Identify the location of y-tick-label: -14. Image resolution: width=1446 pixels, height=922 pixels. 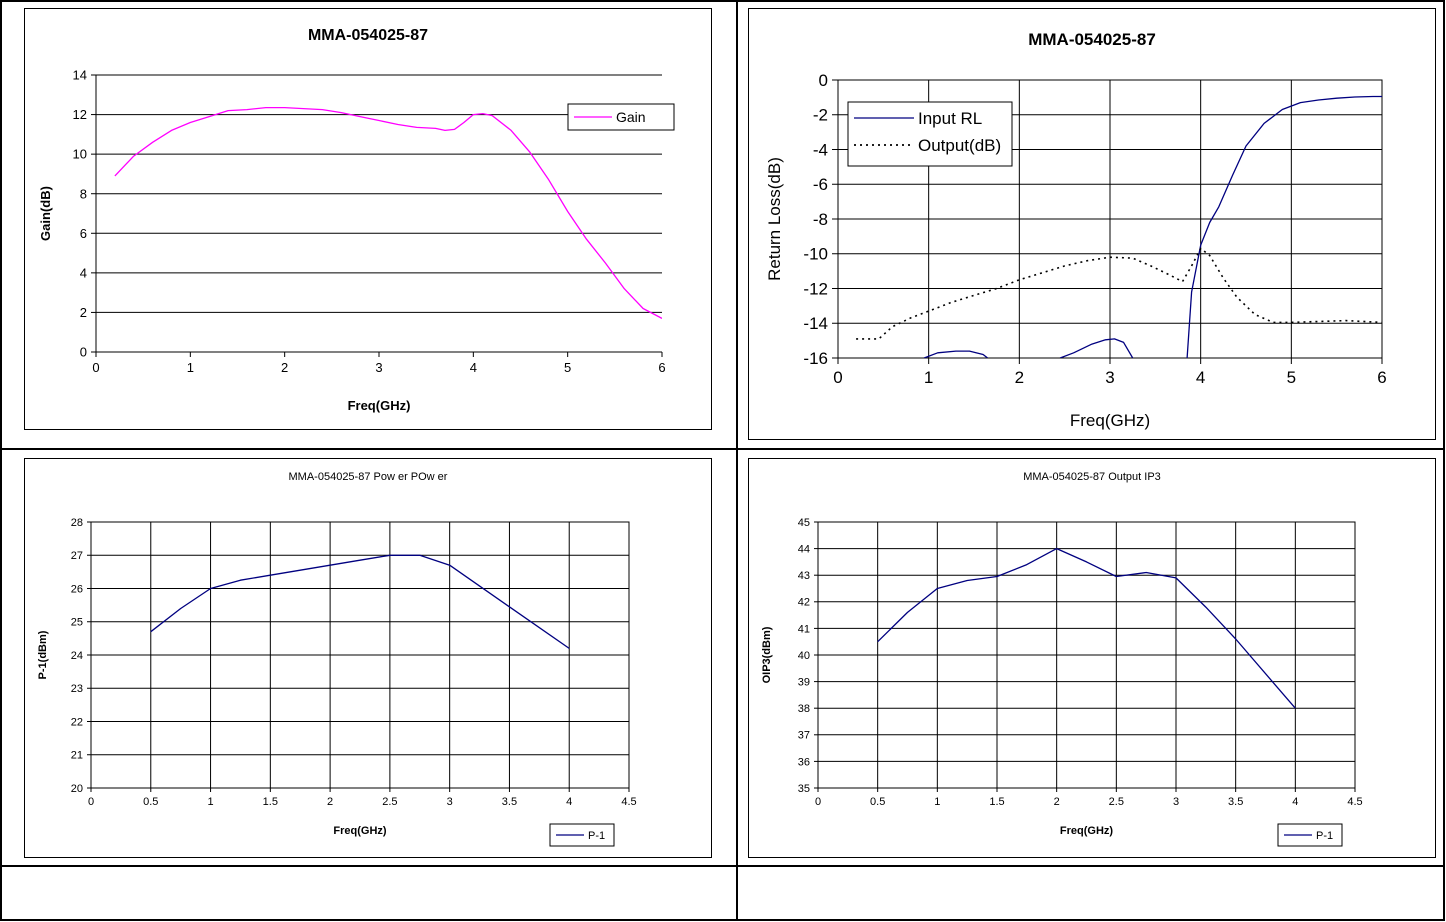
(815, 323).